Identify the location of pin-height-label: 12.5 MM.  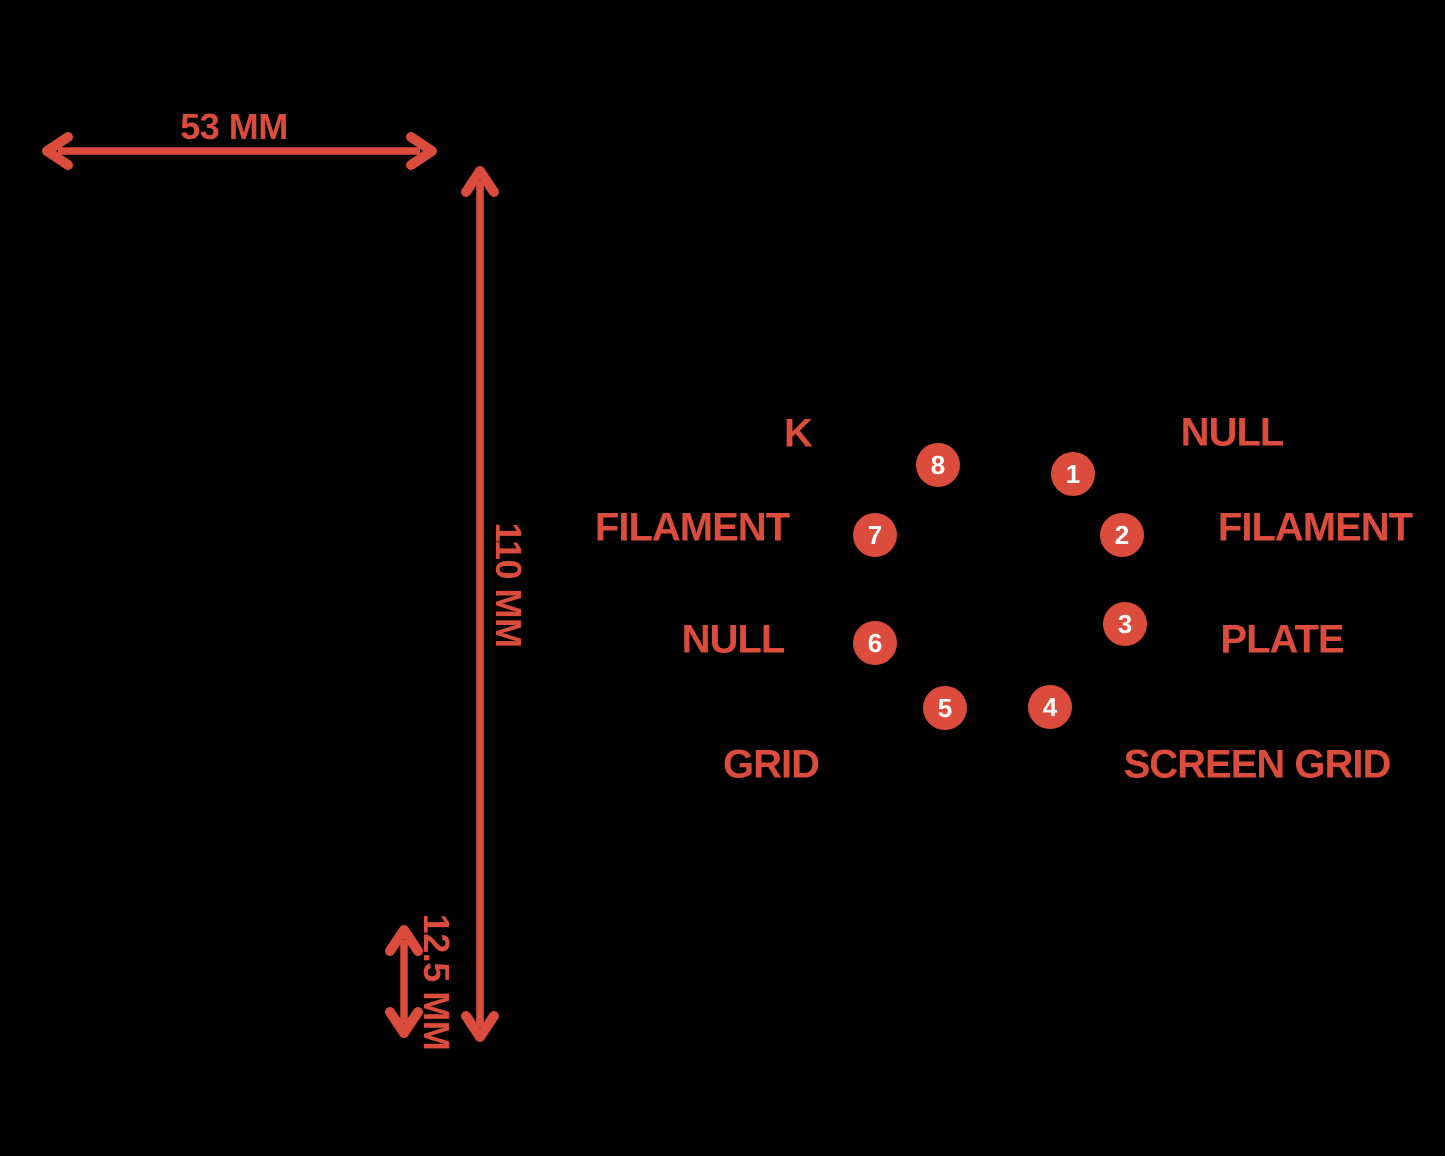
(436, 982).